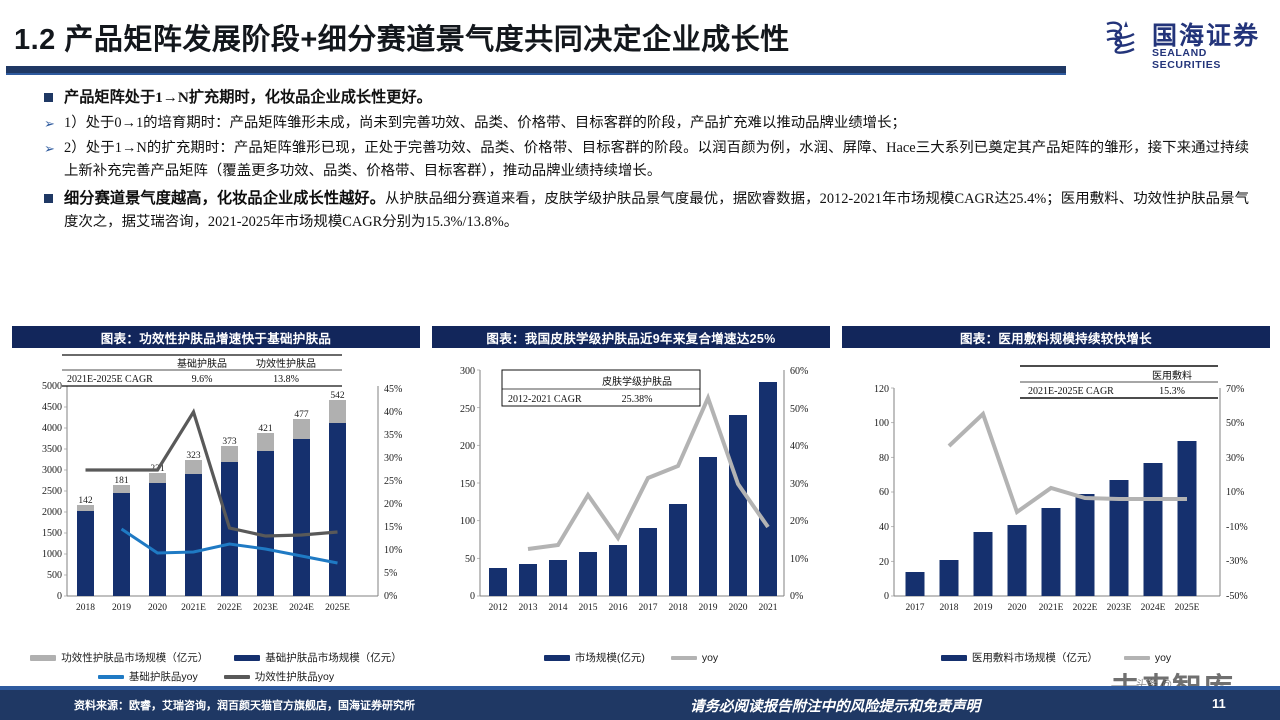 The height and width of the screenshot is (720, 1280). Describe the element at coordinates (768, 608) in the screenshot. I see `svg-text: 2021` at that location.